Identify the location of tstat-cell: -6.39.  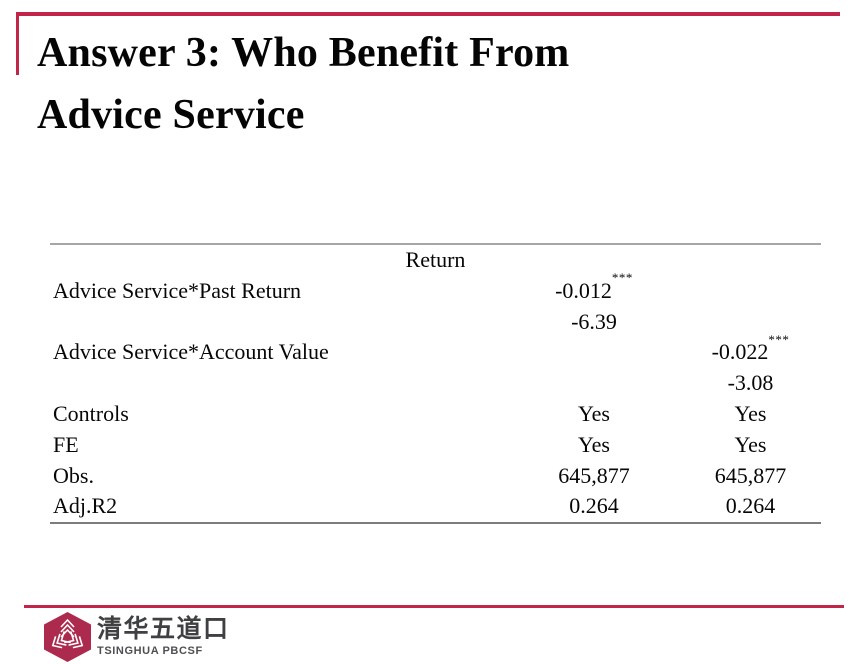
(594, 321).